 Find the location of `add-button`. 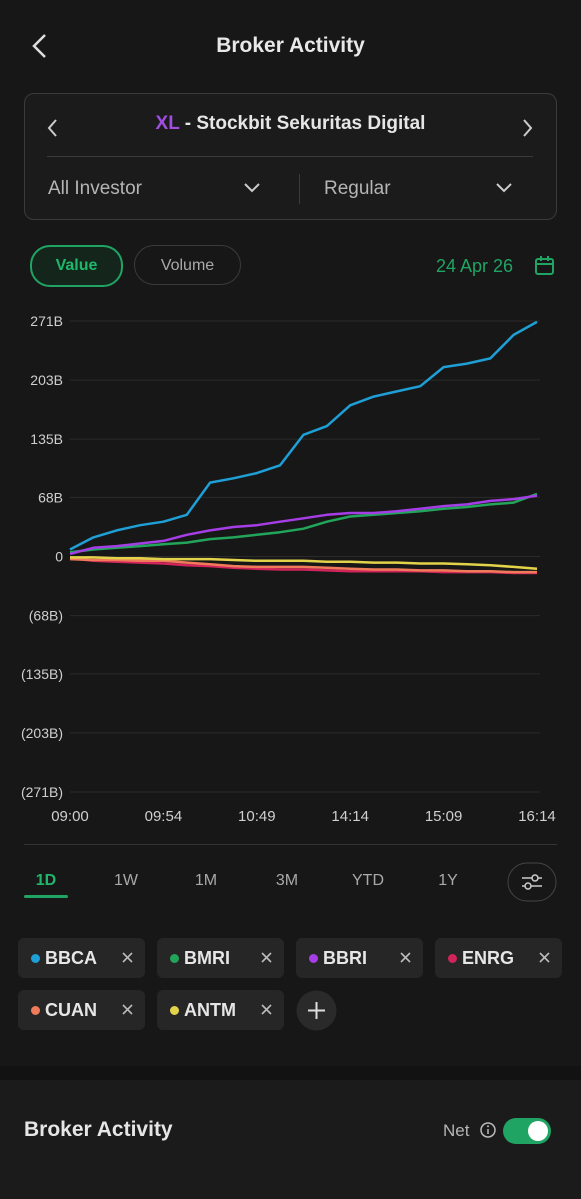

add-button is located at coordinates (316, 1010).